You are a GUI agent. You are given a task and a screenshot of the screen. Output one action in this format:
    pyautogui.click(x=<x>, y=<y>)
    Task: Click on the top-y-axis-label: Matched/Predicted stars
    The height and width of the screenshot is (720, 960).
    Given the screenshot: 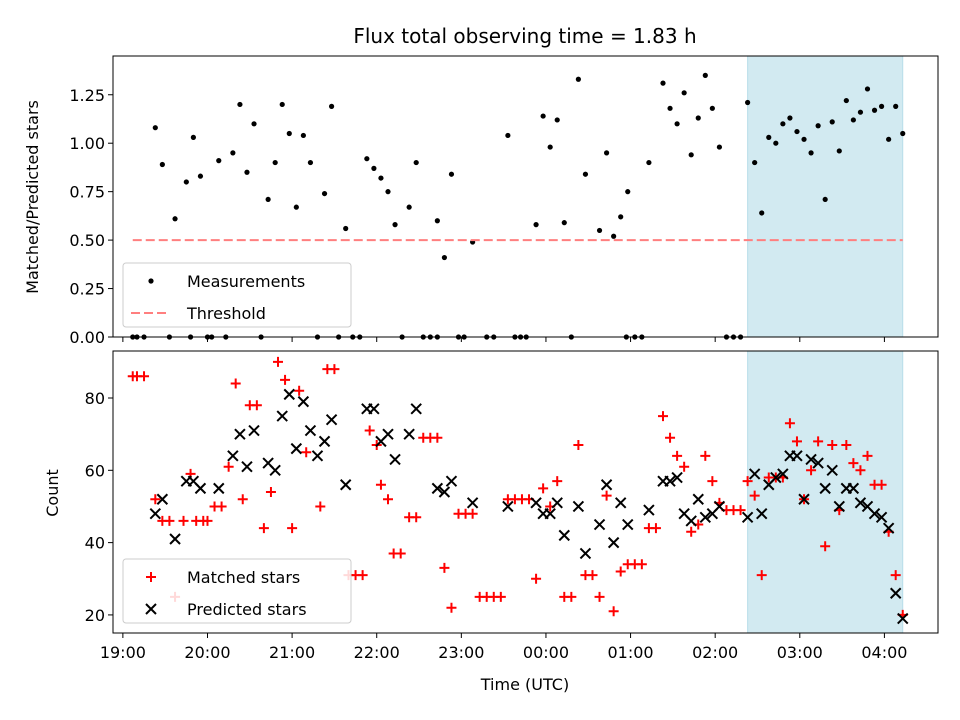 What is the action you would take?
    pyautogui.click(x=32, y=197)
    